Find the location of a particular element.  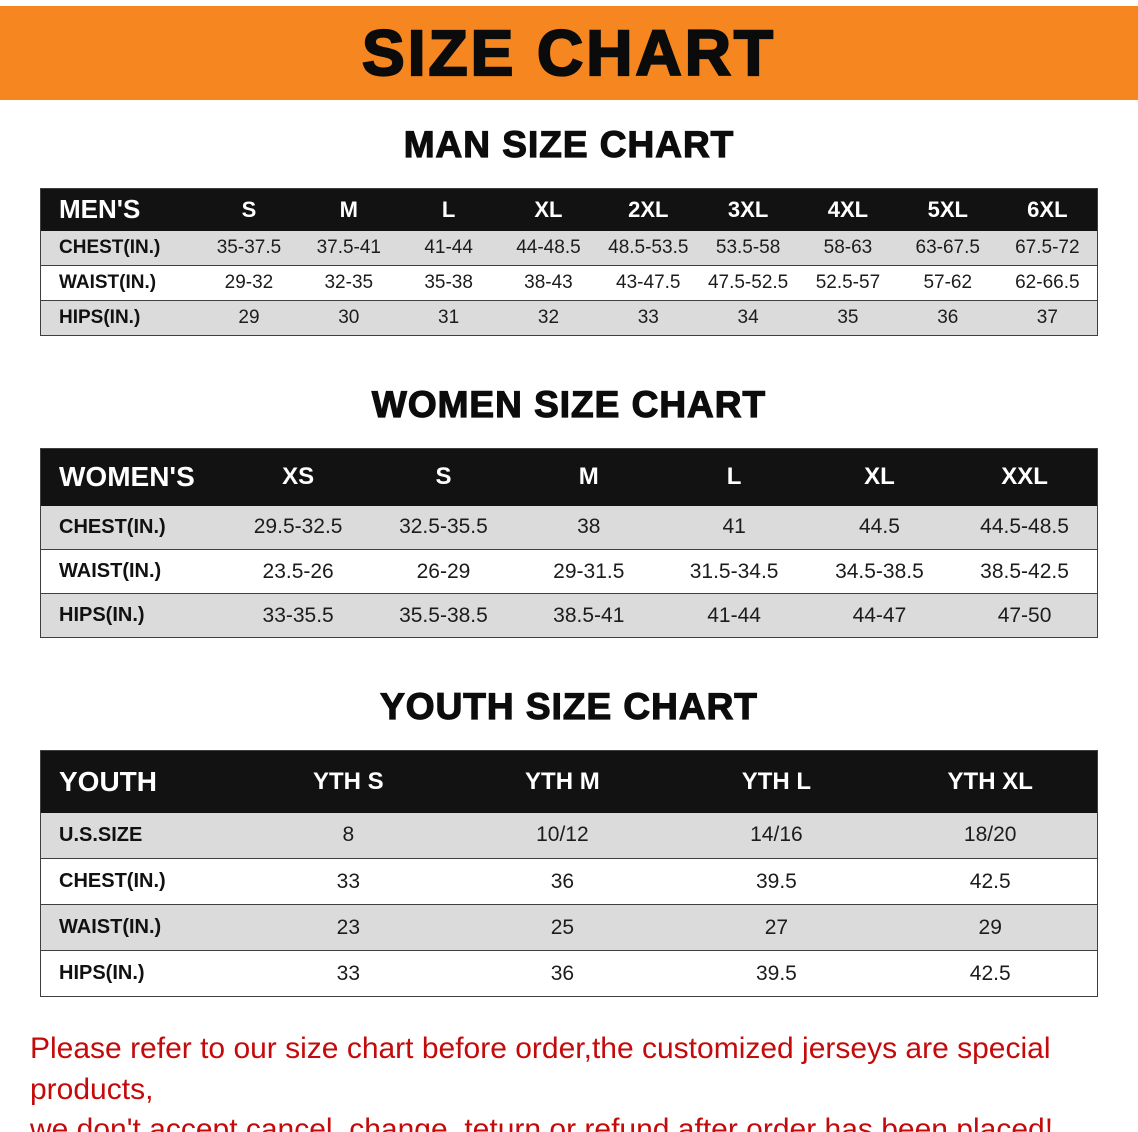

measurement-value: 44-48.5 is located at coordinates (548, 247).